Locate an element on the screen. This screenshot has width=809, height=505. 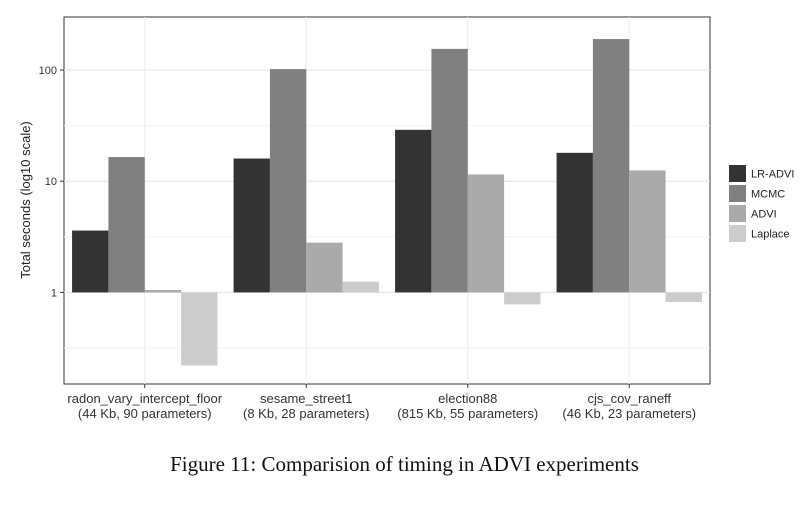
x-category-label: sesame_street1 is located at coordinates (306, 398).